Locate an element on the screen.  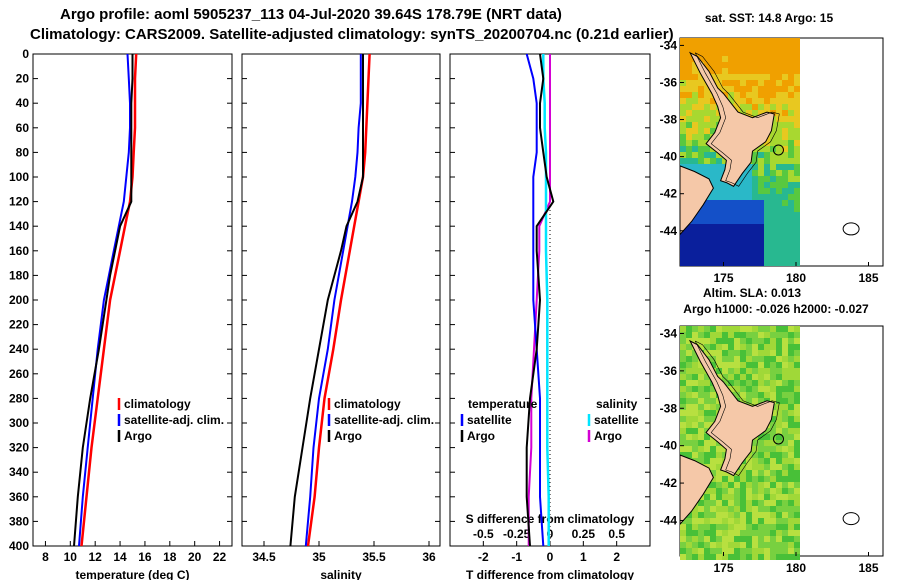
temp-xtick-label: 20 is located at coordinates (195, 557).